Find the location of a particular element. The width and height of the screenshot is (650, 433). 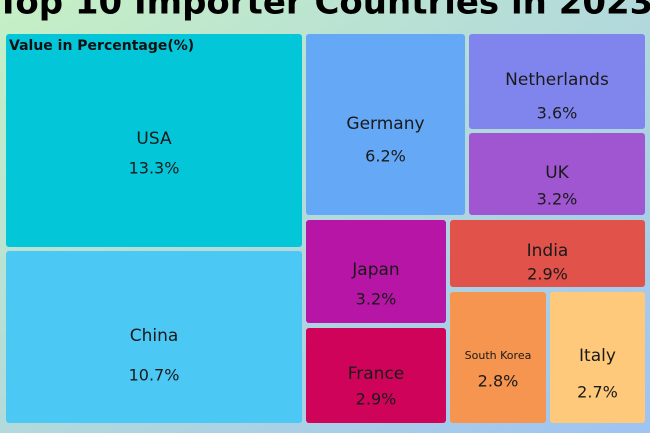

tile-label: Japan is located at coordinates (375, 270).